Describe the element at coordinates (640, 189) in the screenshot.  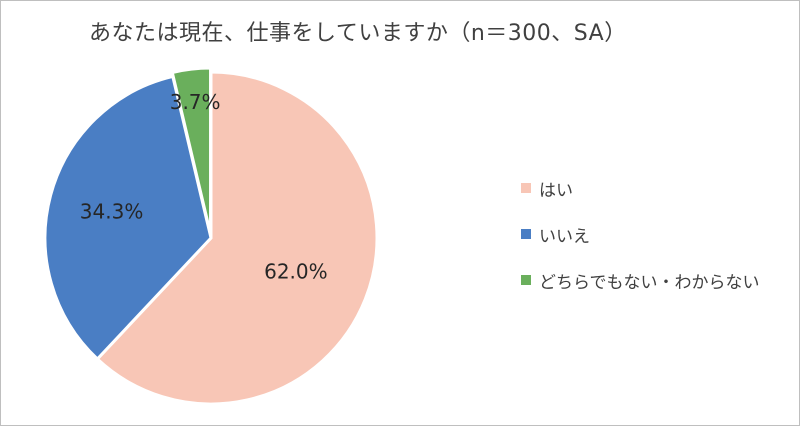
I see `legend-item-hai: はい` at that location.